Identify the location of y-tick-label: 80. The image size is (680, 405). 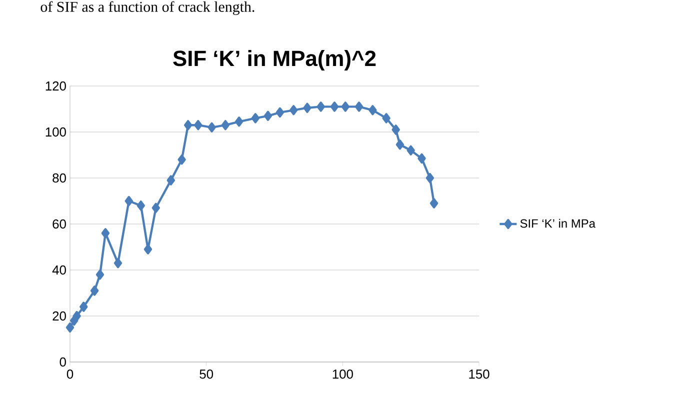
(59, 178).